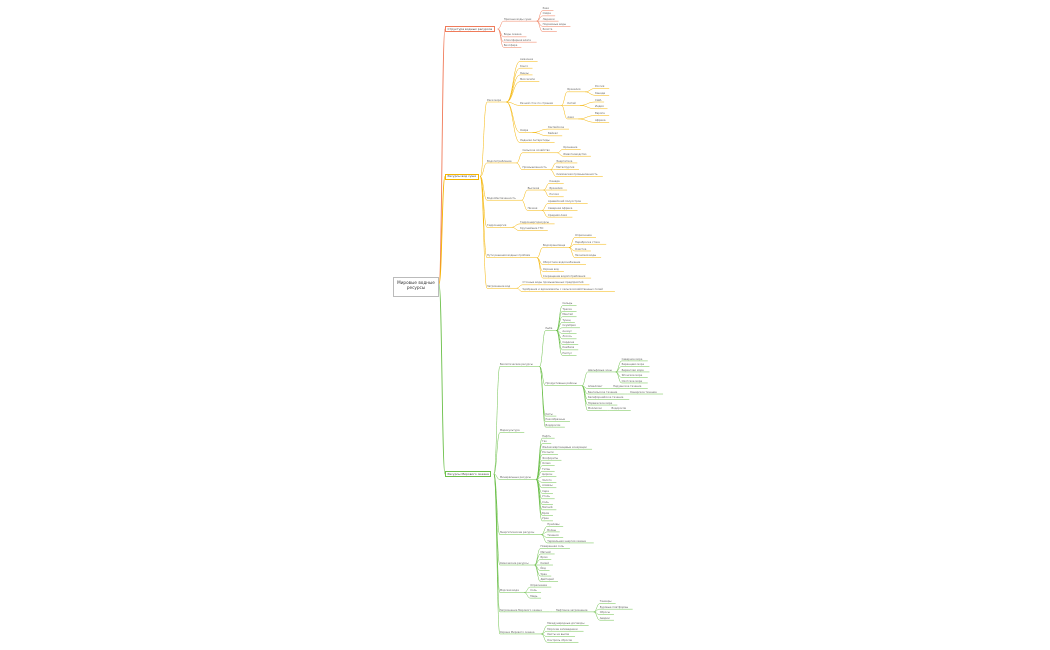 The height and width of the screenshot is (650, 1050). What do you see at coordinates (594, 409) in the screenshot?
I see `topic-node: Моллюски` at bounding box center [594, 409].